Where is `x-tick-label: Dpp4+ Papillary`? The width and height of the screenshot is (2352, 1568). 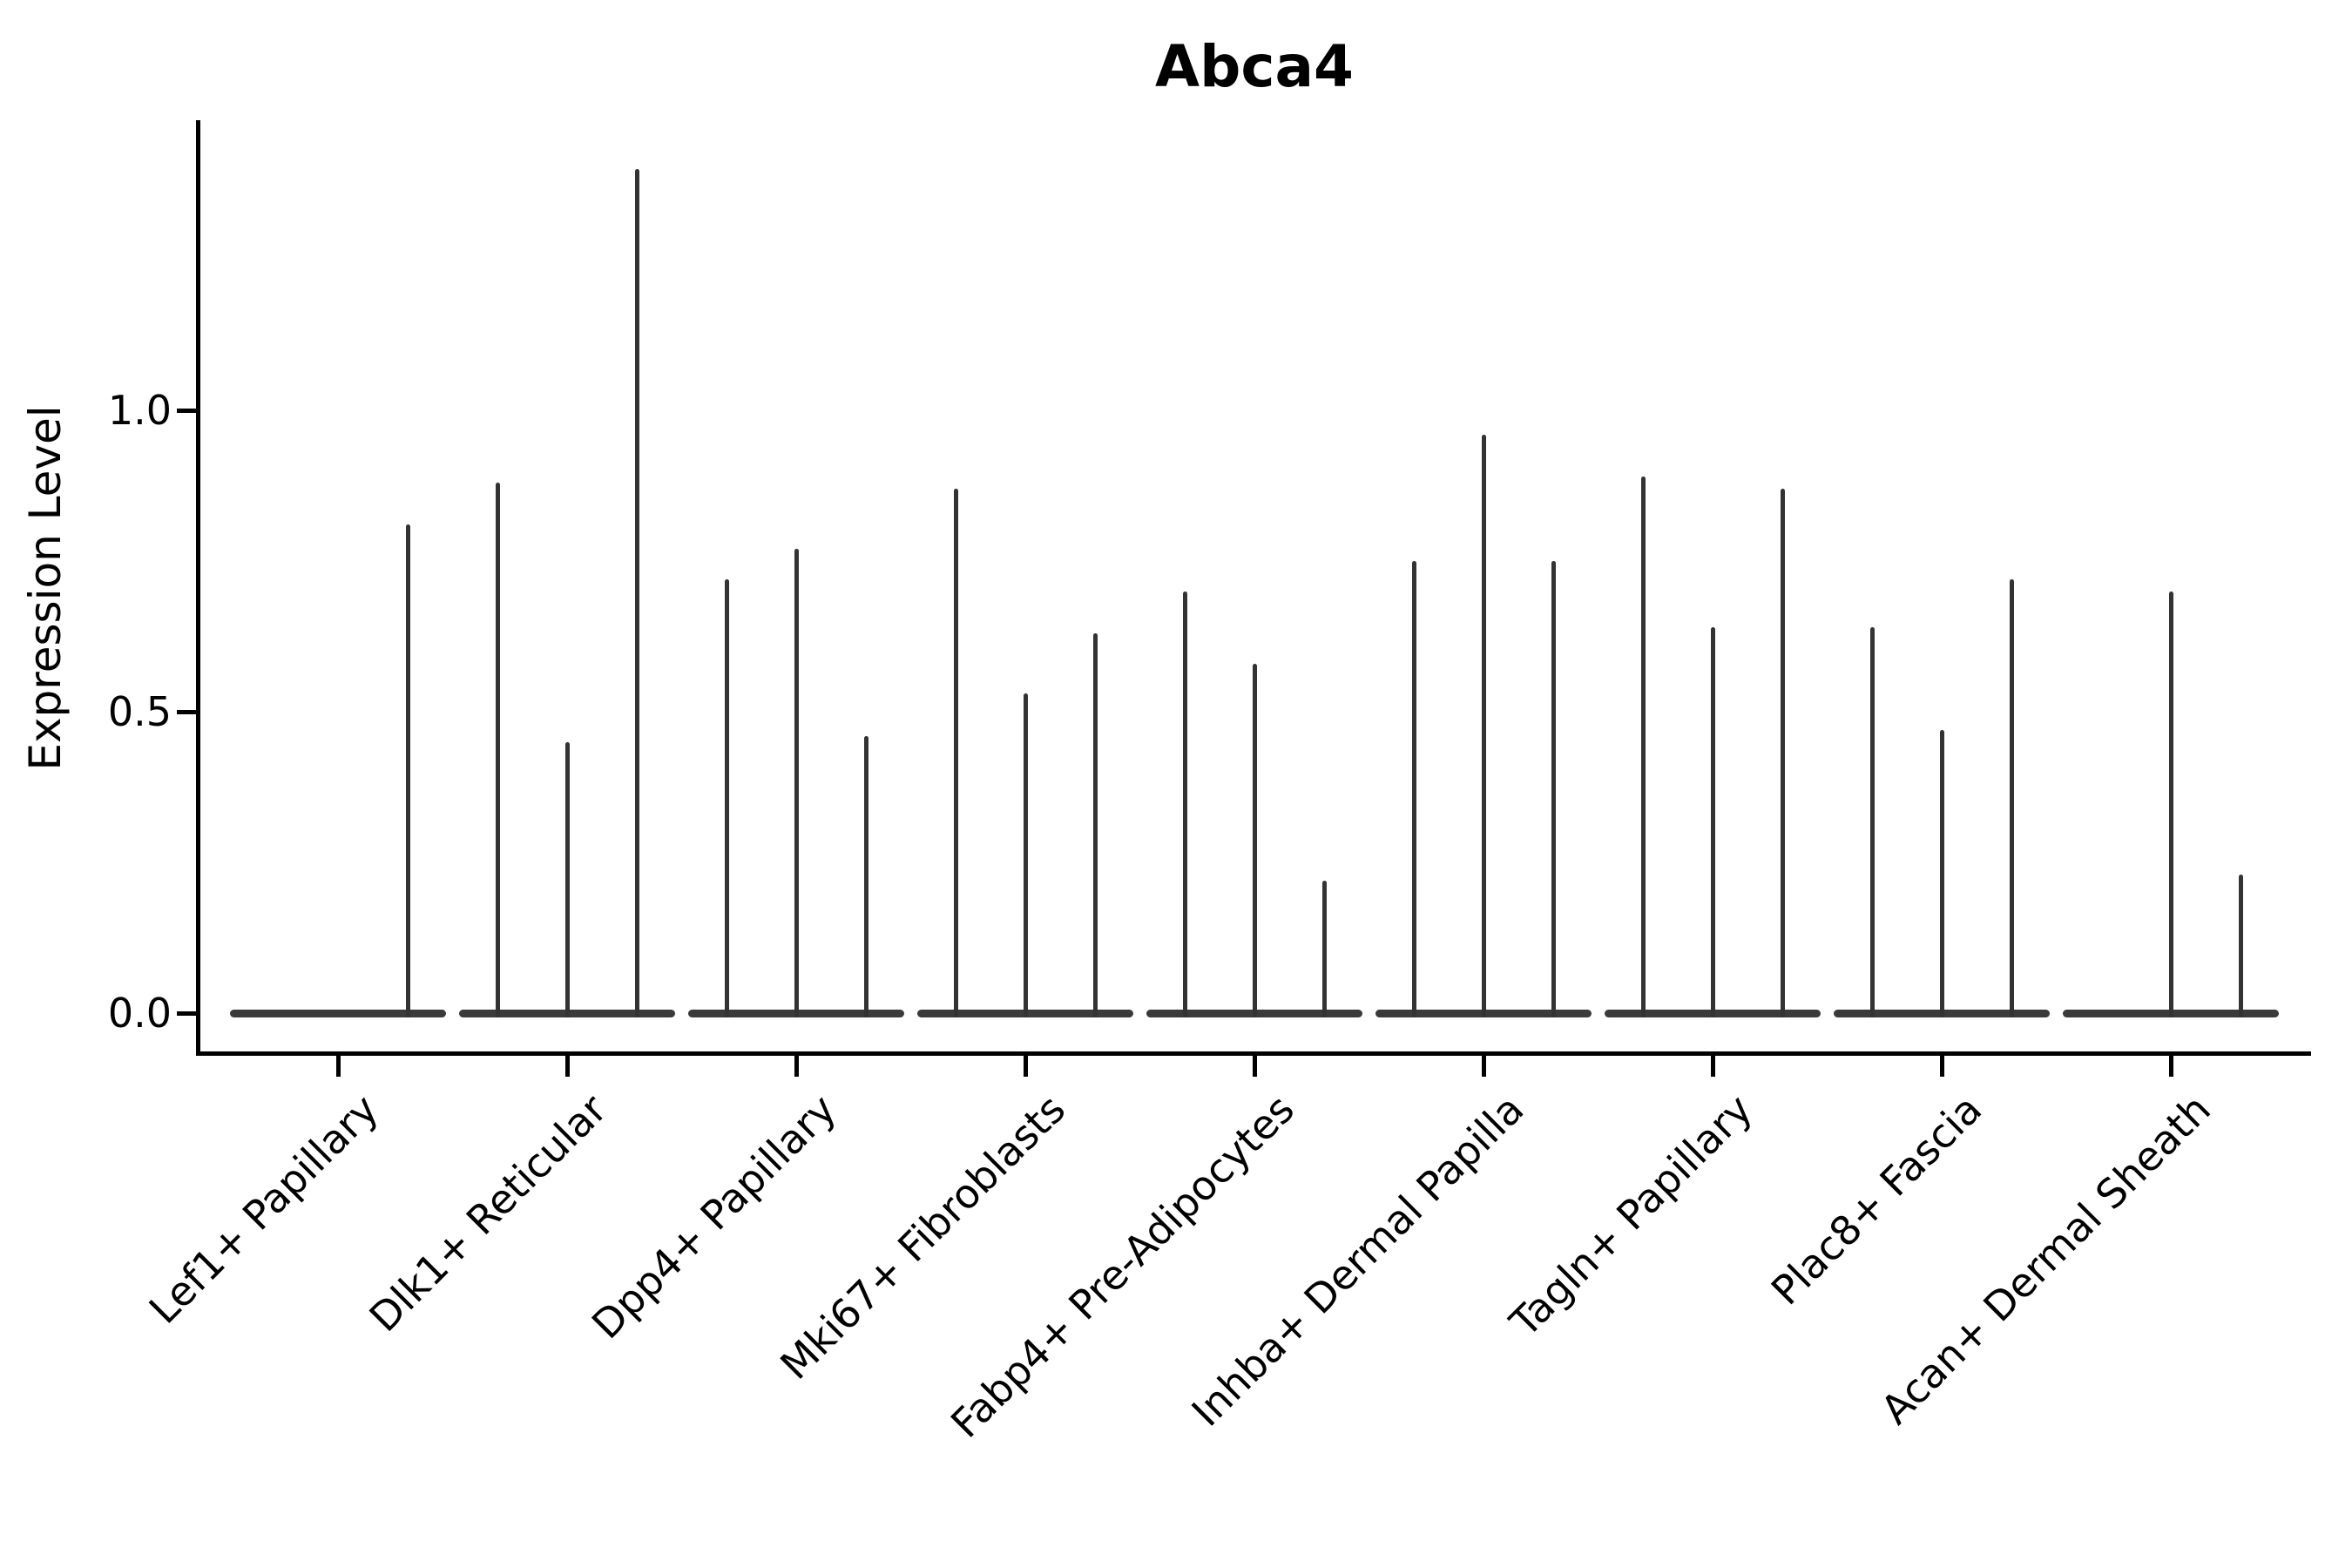 x-tick-label: Dpp4+ Papillary is located at coordinates (714, 1216).